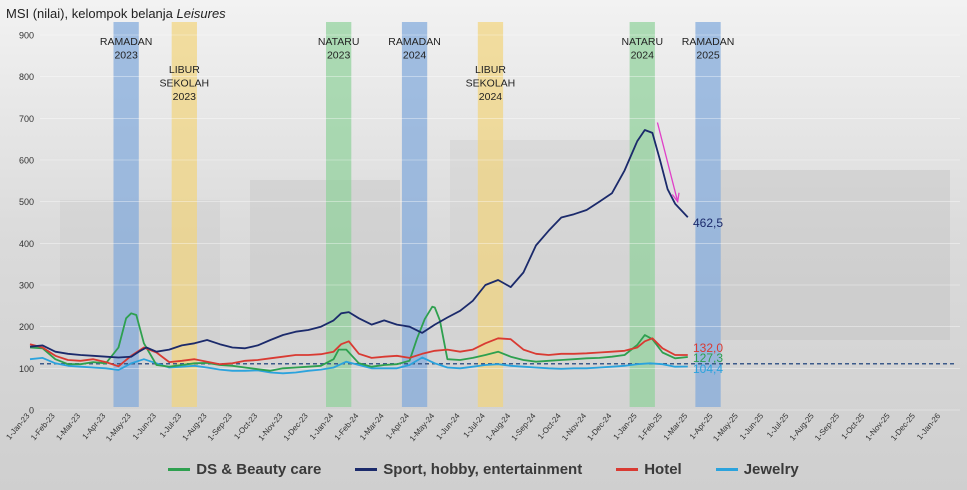 The height and width of the screenshot is (490, 967). I want to click on band-label-2: NATARU 2023, so click(339, 49).